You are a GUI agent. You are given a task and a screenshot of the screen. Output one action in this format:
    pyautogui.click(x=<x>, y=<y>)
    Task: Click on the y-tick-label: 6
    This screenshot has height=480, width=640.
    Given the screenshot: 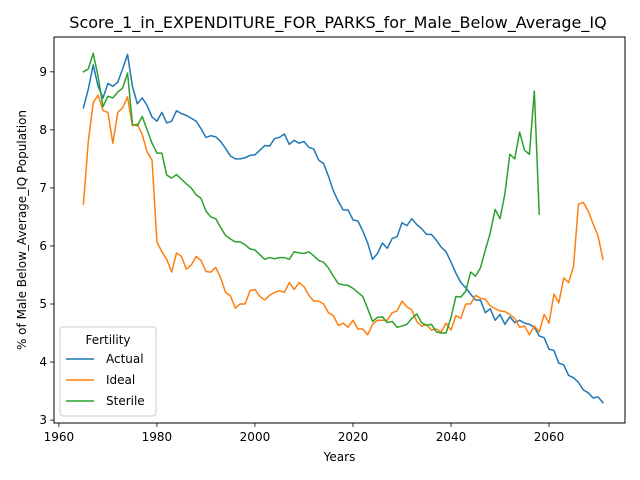 What is the action you would take?
    pyautogui.click(x=43, y=246)
    